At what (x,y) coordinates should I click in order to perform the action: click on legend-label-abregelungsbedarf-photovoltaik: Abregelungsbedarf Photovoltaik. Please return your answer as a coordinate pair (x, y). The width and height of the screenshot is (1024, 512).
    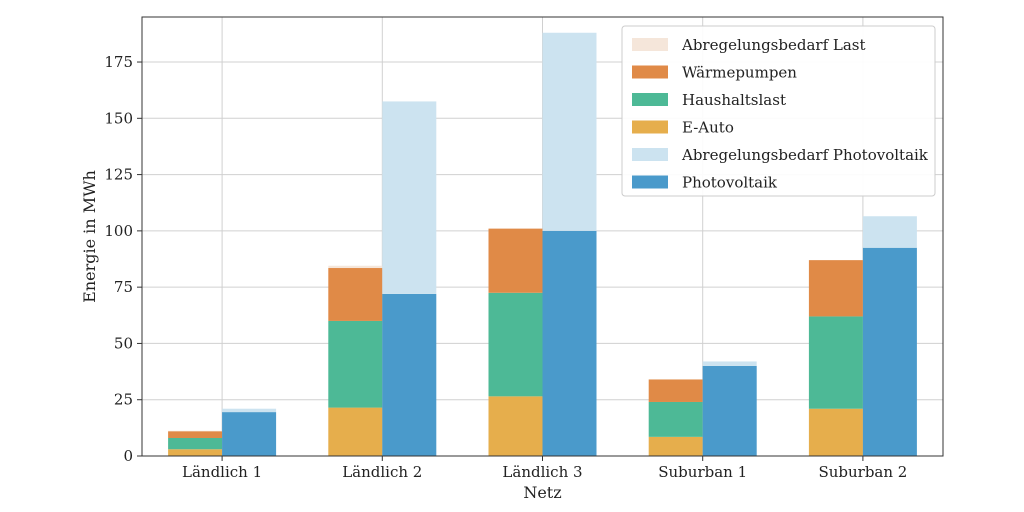
    Looking at the image, I should click on (805, 155).